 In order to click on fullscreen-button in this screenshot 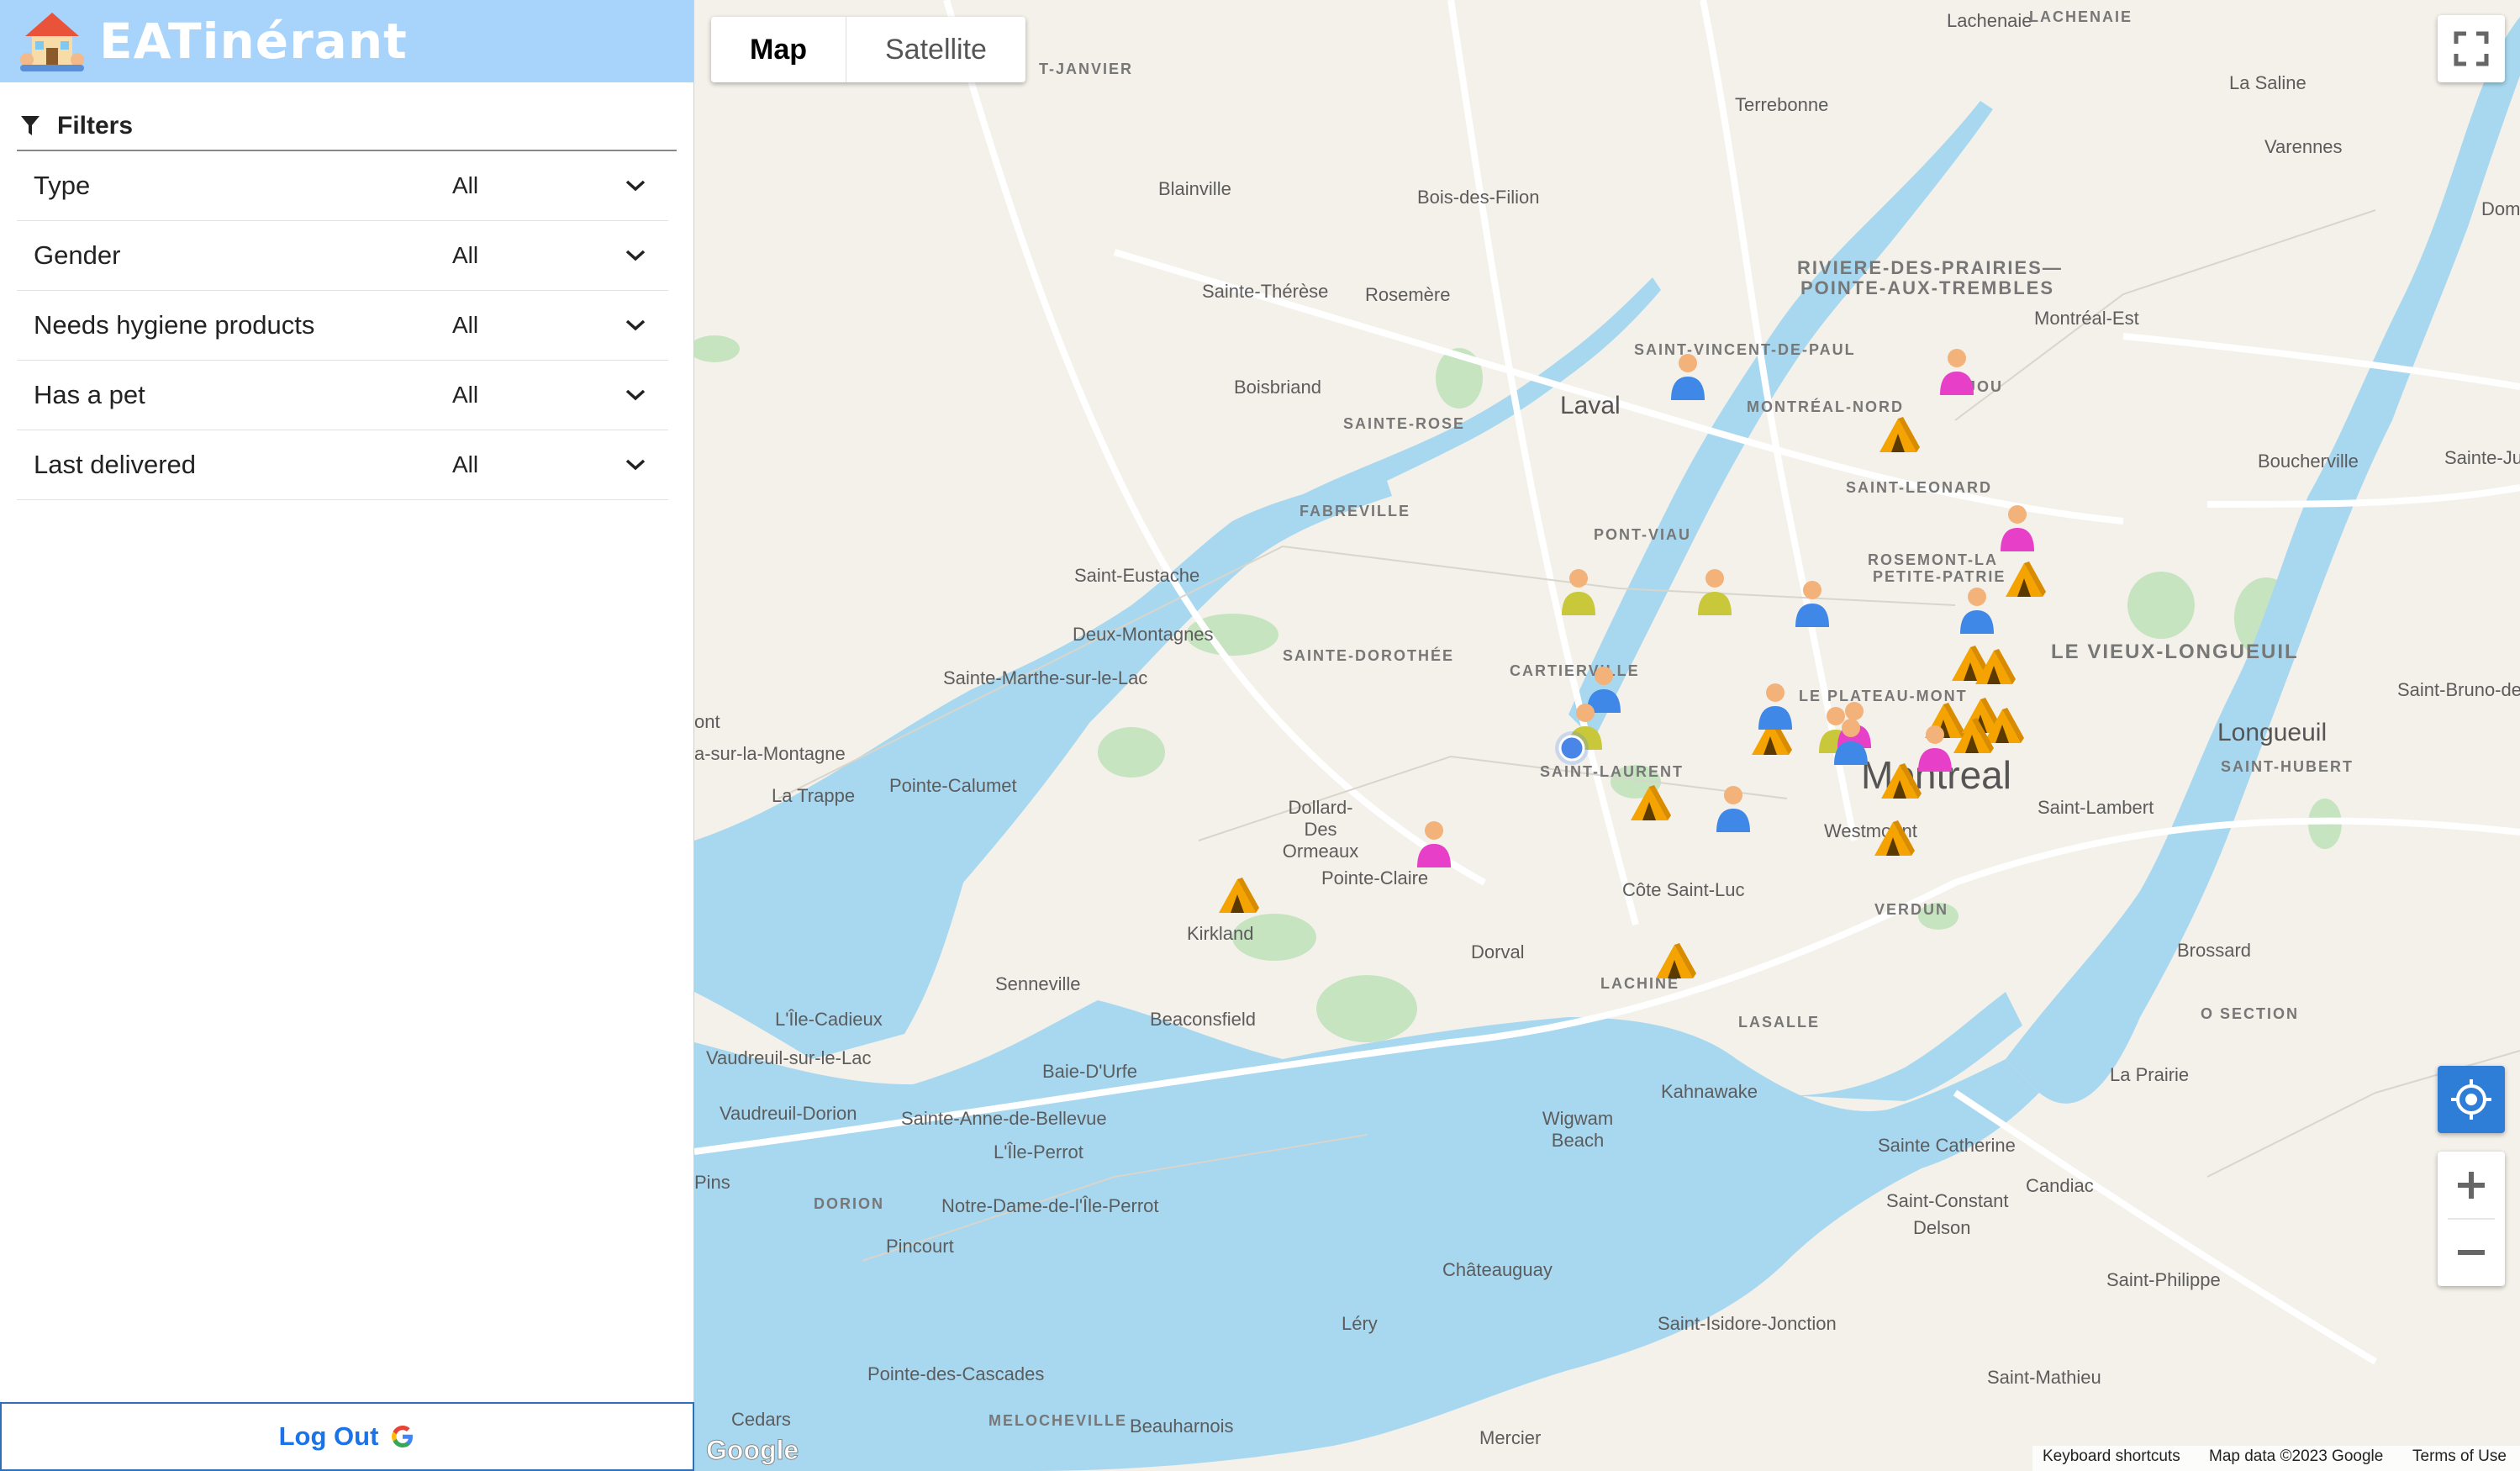, I will do `click(2471, 48)`.